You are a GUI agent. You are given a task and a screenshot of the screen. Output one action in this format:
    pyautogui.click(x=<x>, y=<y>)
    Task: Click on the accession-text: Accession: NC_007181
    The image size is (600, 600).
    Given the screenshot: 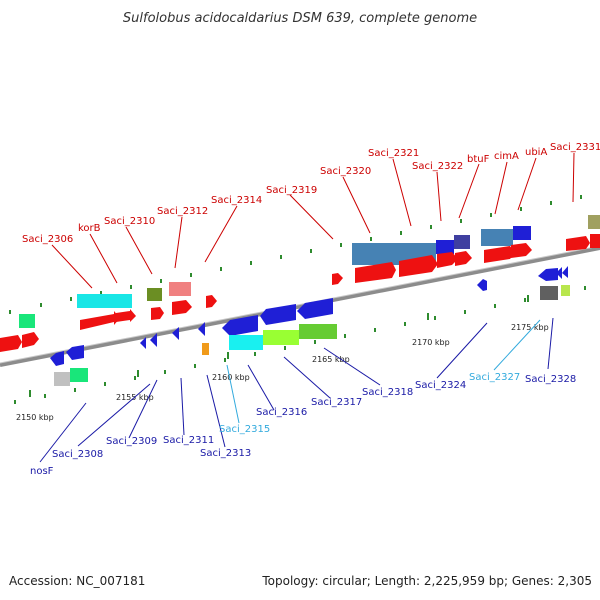 What is the action you would take?
    pyautogui.click(x=77, y=581)
    